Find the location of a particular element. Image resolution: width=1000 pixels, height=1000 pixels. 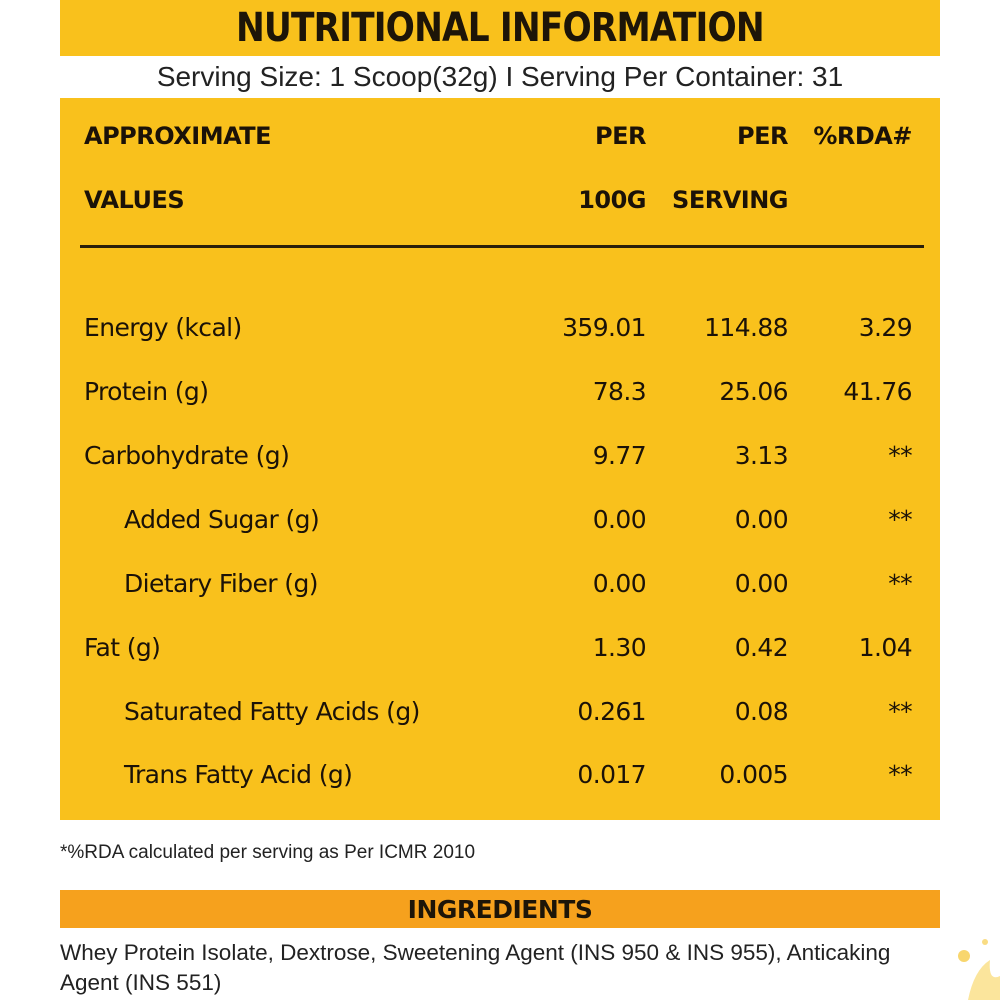

value-per-100g: 9.77 is located at coordinates (619, 455).